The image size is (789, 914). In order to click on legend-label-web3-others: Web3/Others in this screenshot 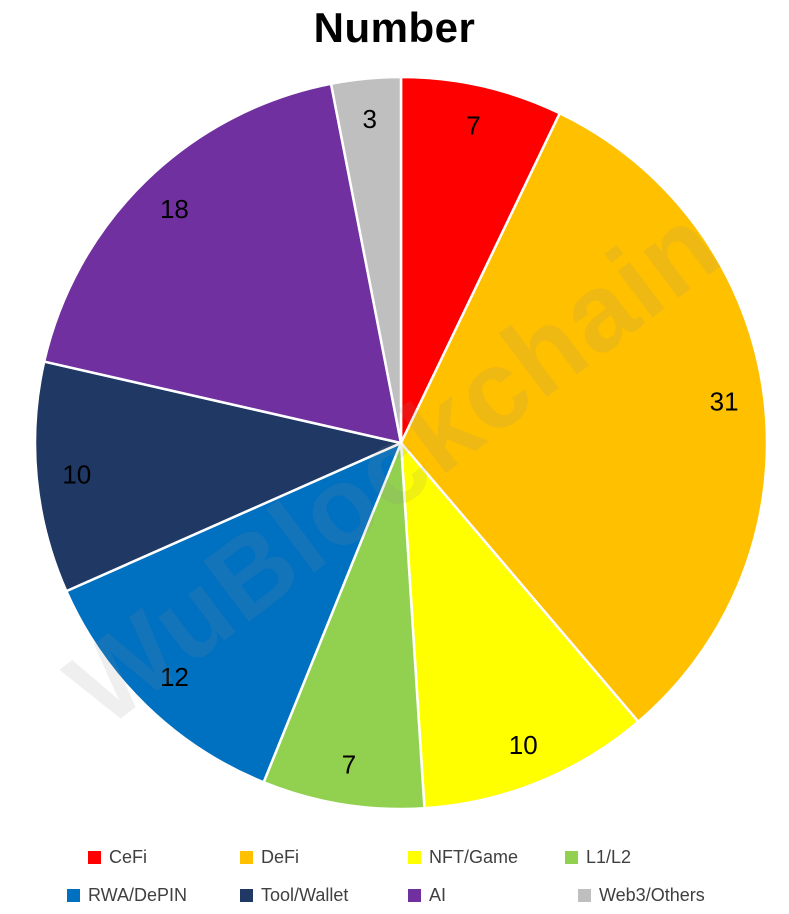, I will do `click(652, 895)`.